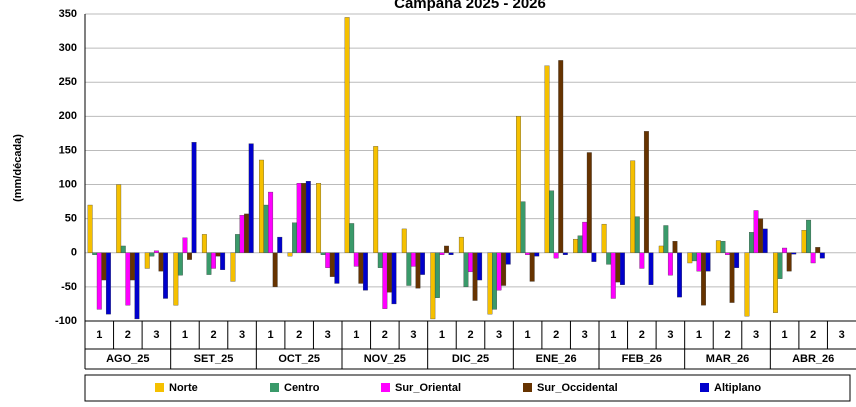  What do you see at coordinates (556, 359) in the screenshot?
I see `group-label: ENE_26` at bounding box center [556, 359].